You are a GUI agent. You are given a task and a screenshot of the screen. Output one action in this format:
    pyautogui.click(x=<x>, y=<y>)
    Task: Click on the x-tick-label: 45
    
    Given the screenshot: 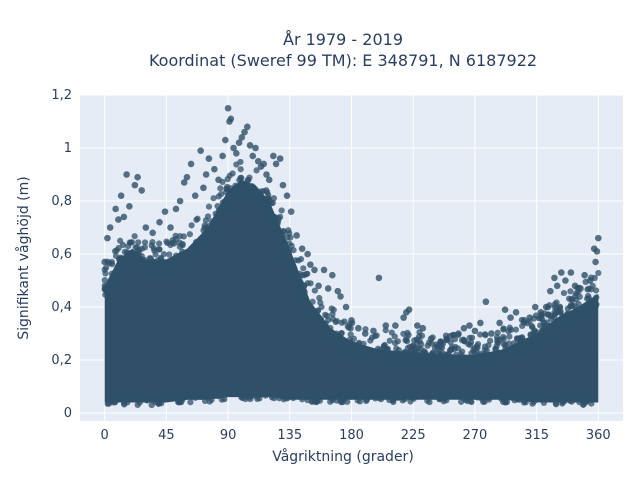 What is the action you would take?
    pyautogui.click(x=166, y=435)
    